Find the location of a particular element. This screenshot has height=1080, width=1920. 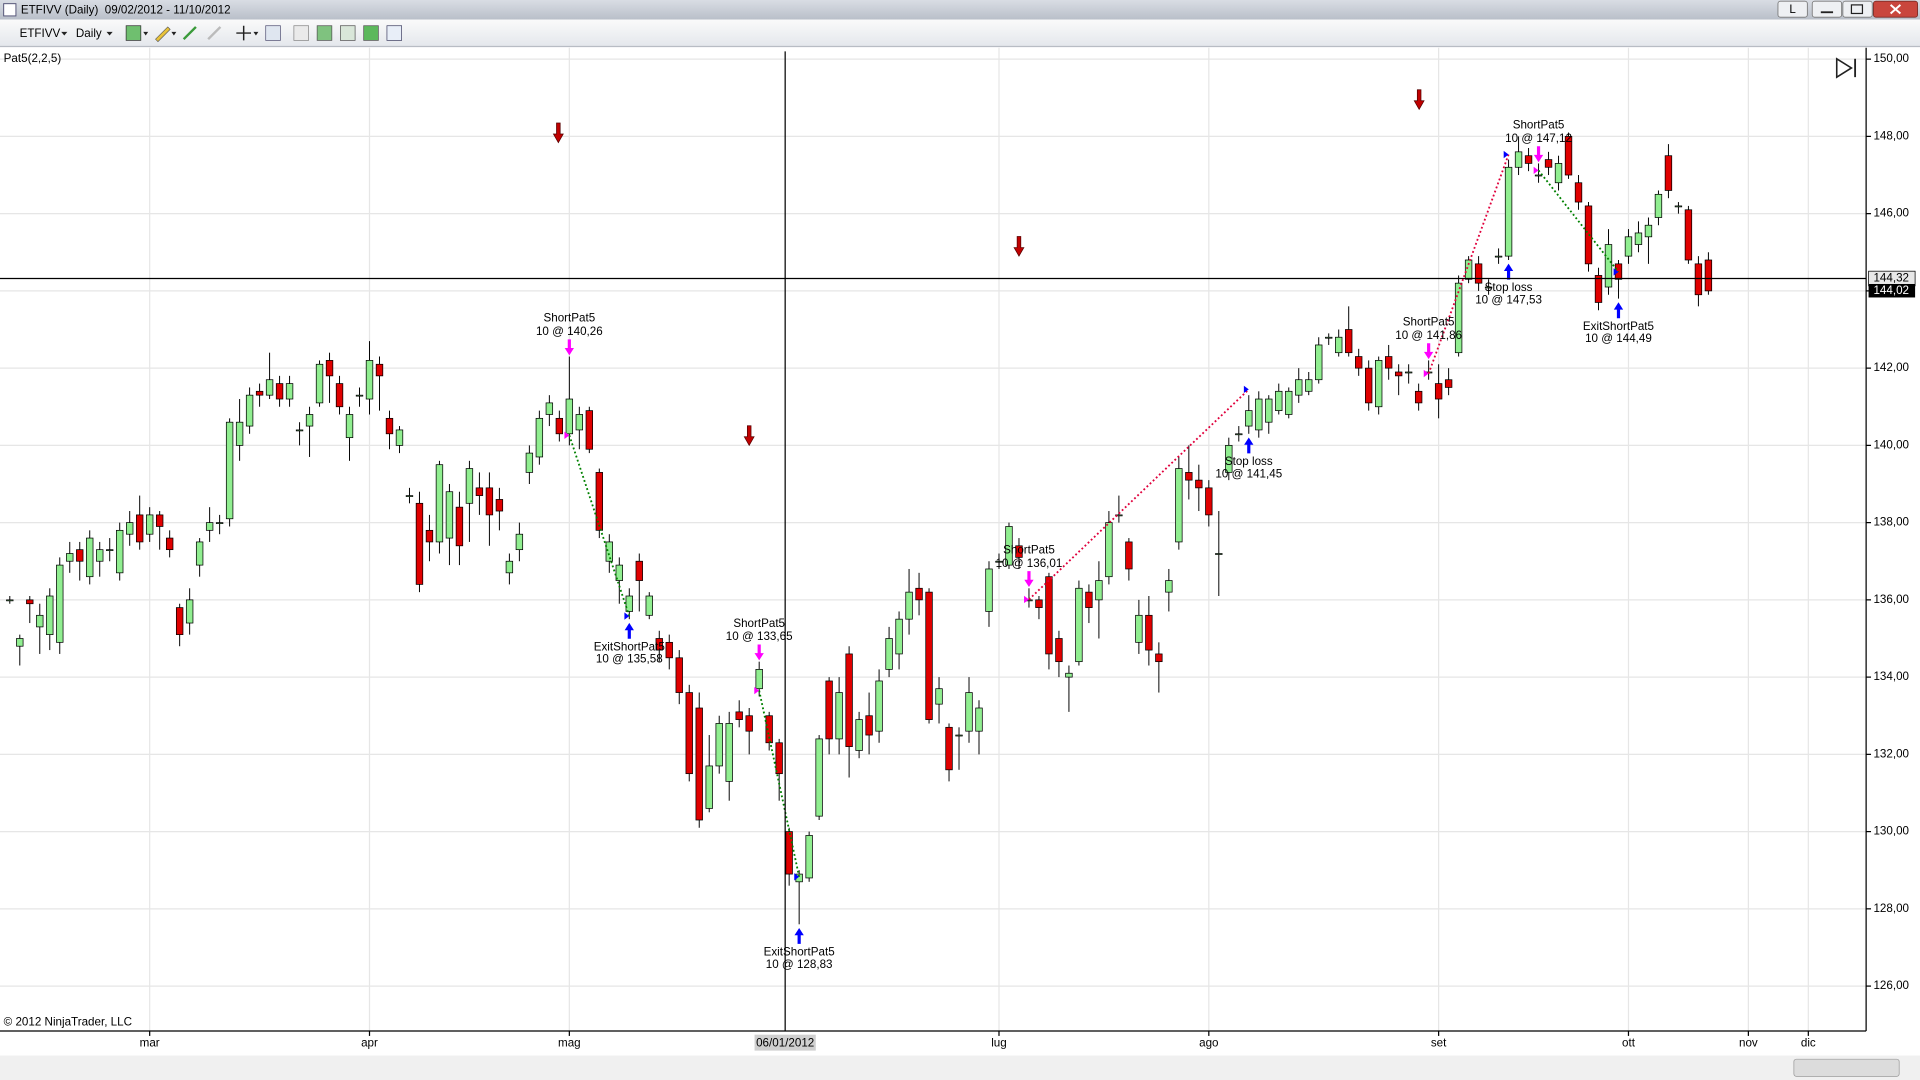

l-button-label: L is located at coordinates (1792, 9).